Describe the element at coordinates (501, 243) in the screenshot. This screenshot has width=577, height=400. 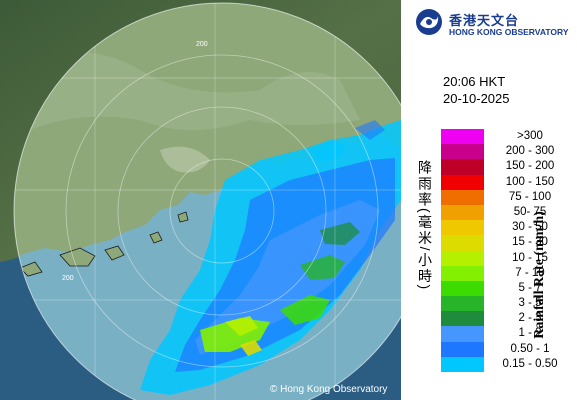
I see `legend-row: 15 - 30` at that location.